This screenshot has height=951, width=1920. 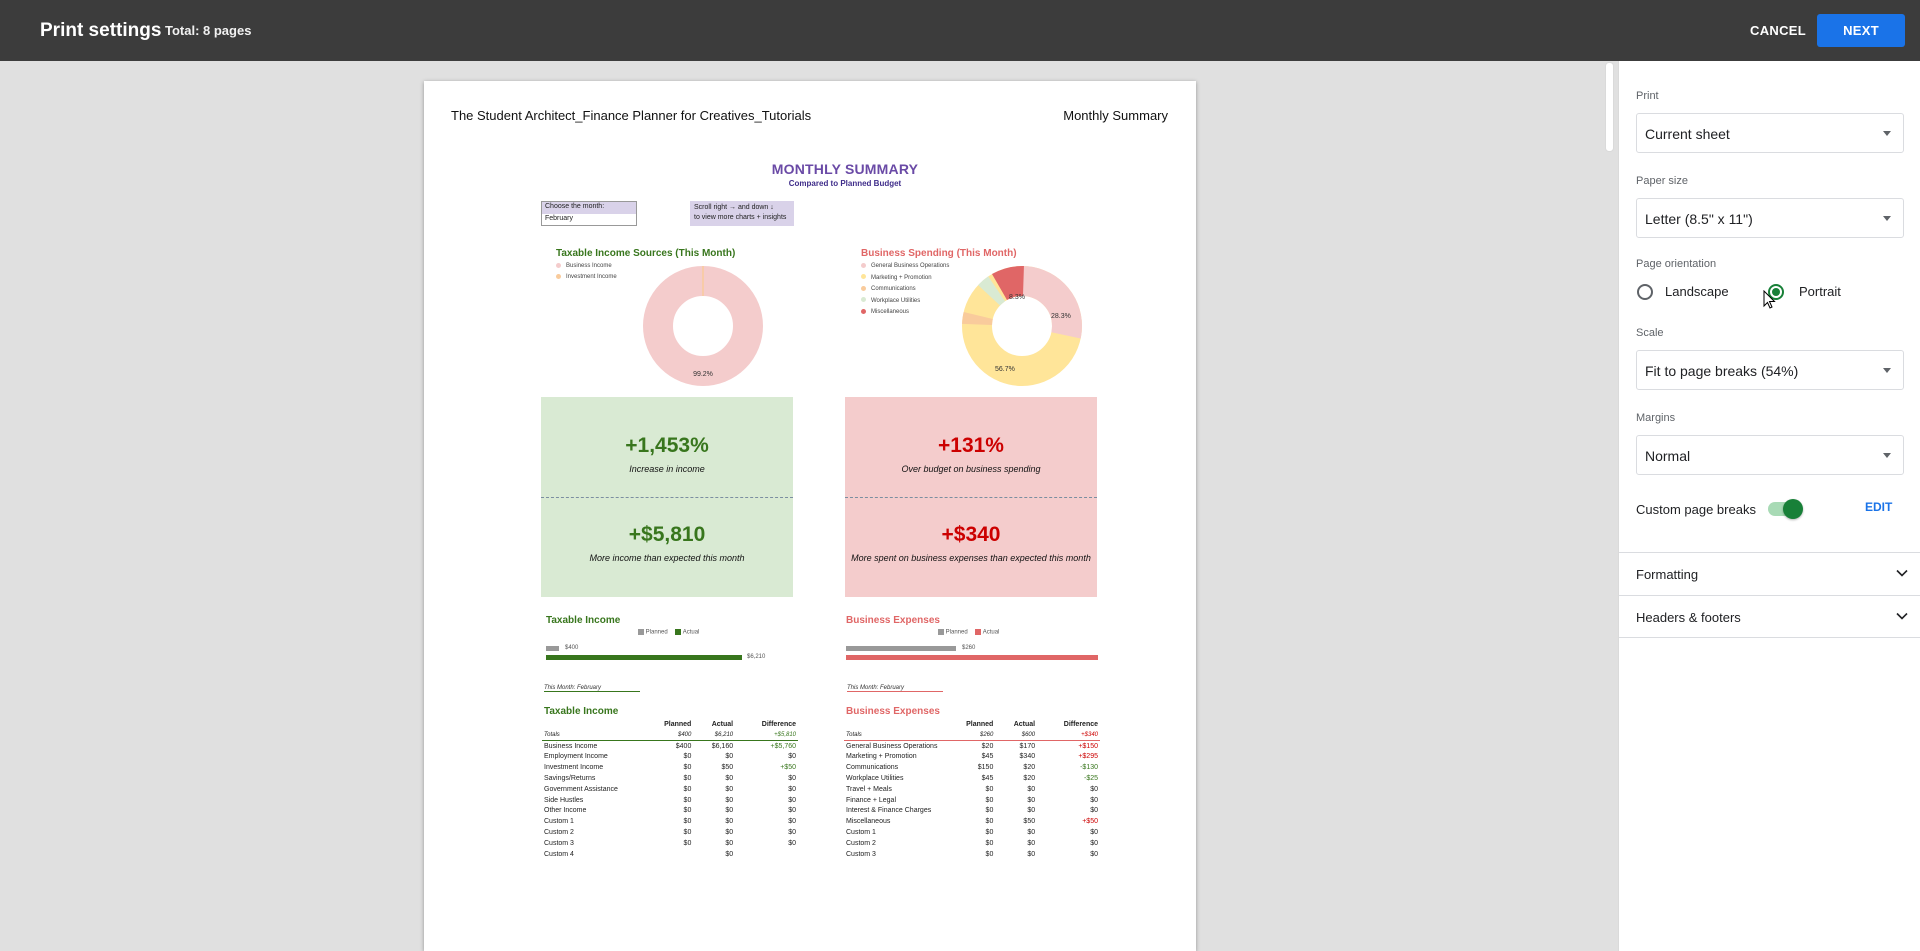 What do you see at coordinates (1770, 218) in the screenshot?
I see `paper-size-select: Letter (8.5" x 11")` at bounding box center [1770, 218].